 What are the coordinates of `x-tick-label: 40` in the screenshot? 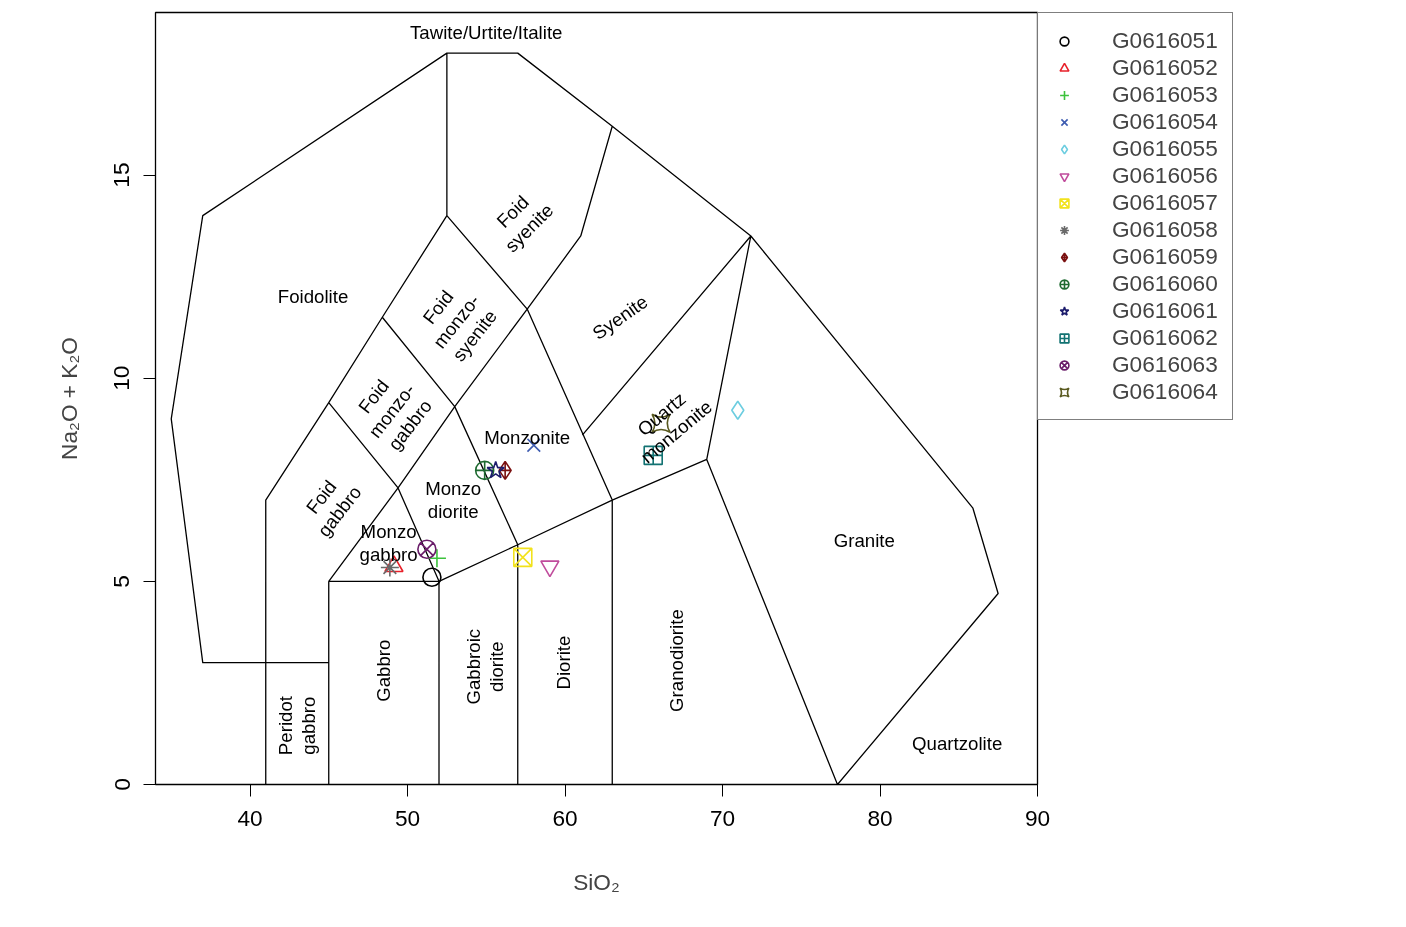 It's located at (250, 817).